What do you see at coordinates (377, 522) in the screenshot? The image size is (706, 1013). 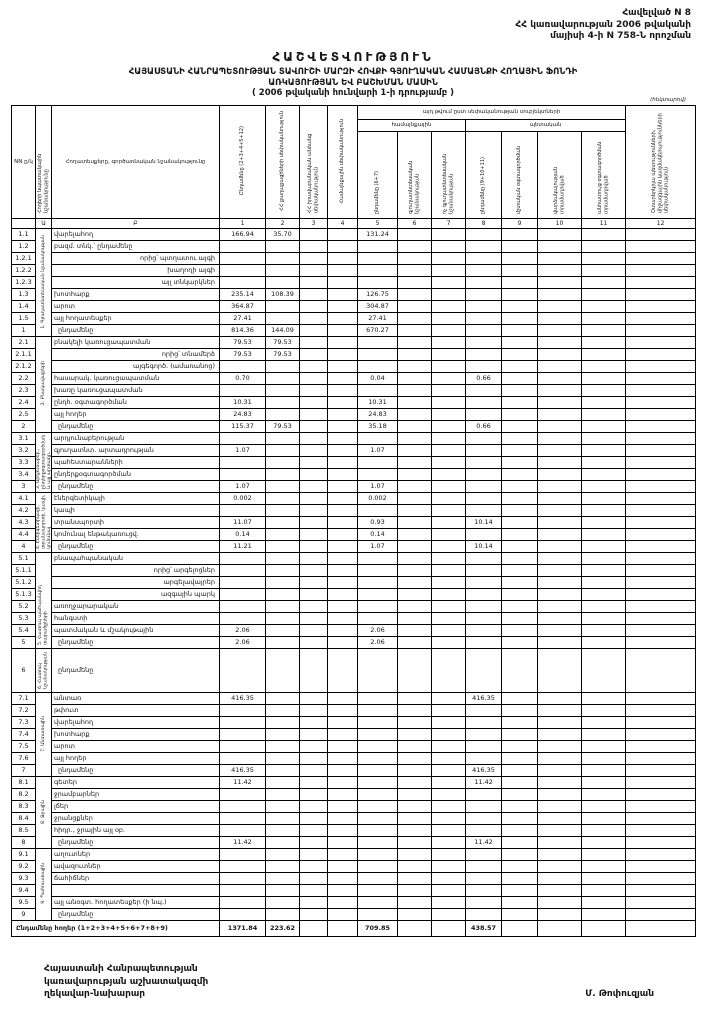 I see `value-cell-5: 0.93` at bounding box center [377, 522].